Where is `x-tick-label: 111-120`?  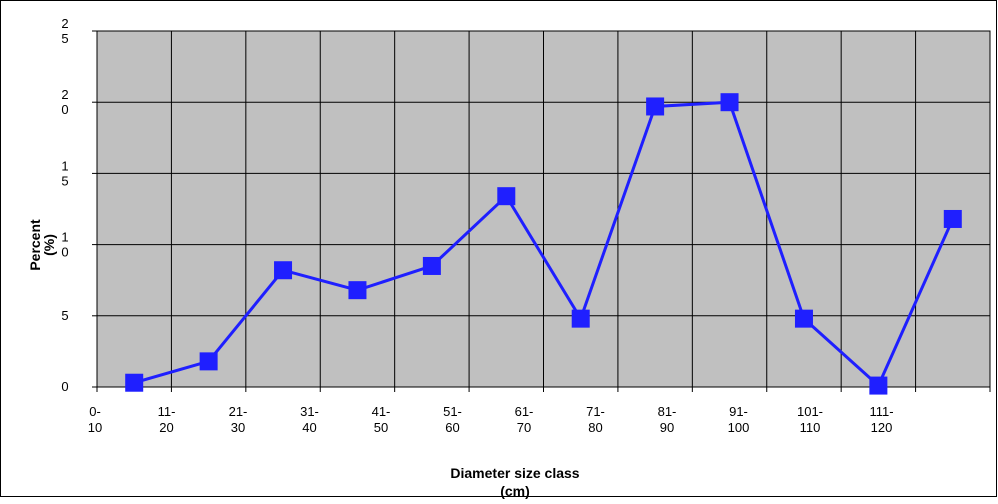 x-tick-label: 111-120 is located at coordinates (881, 419).